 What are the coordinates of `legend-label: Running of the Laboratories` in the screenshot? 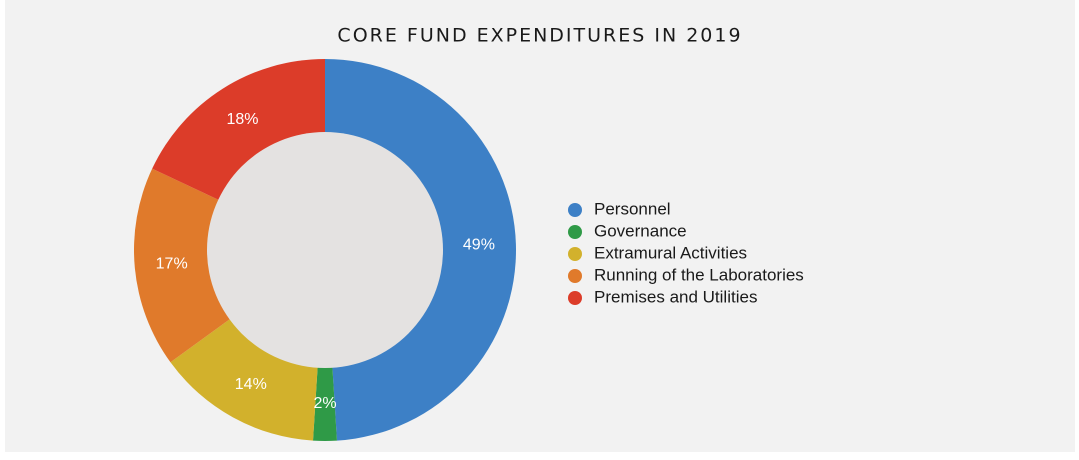 It's located at (699, 274).